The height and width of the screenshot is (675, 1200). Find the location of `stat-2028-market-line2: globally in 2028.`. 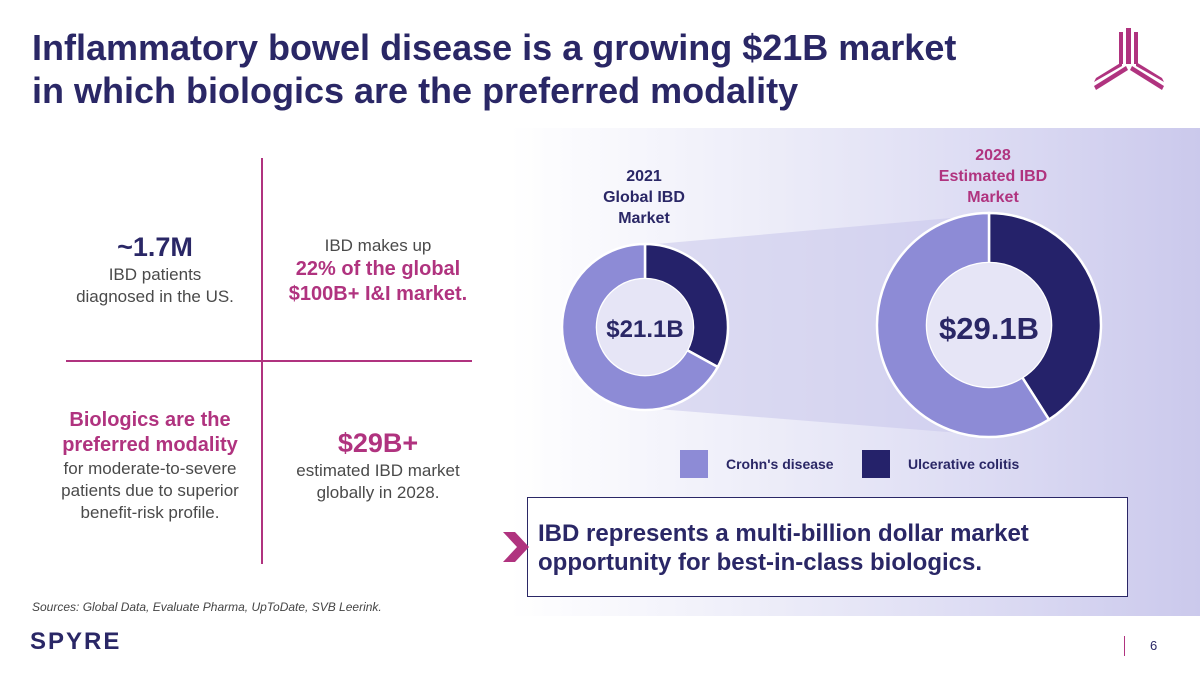

stat-2028-market-line2: globally in 2028. is located at coordinates (378, 492).